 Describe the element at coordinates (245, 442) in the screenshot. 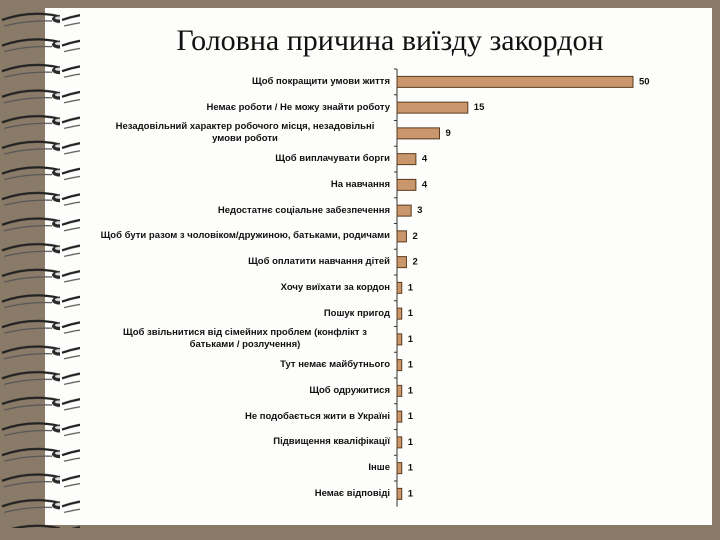

I see `category-label: Підвищення кваліфікації` at that location.